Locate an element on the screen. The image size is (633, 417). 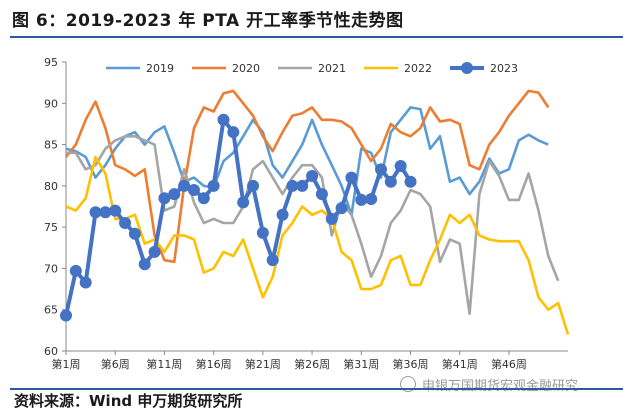
x-tick-label: 第36周 is located at coordinates (411, 364).